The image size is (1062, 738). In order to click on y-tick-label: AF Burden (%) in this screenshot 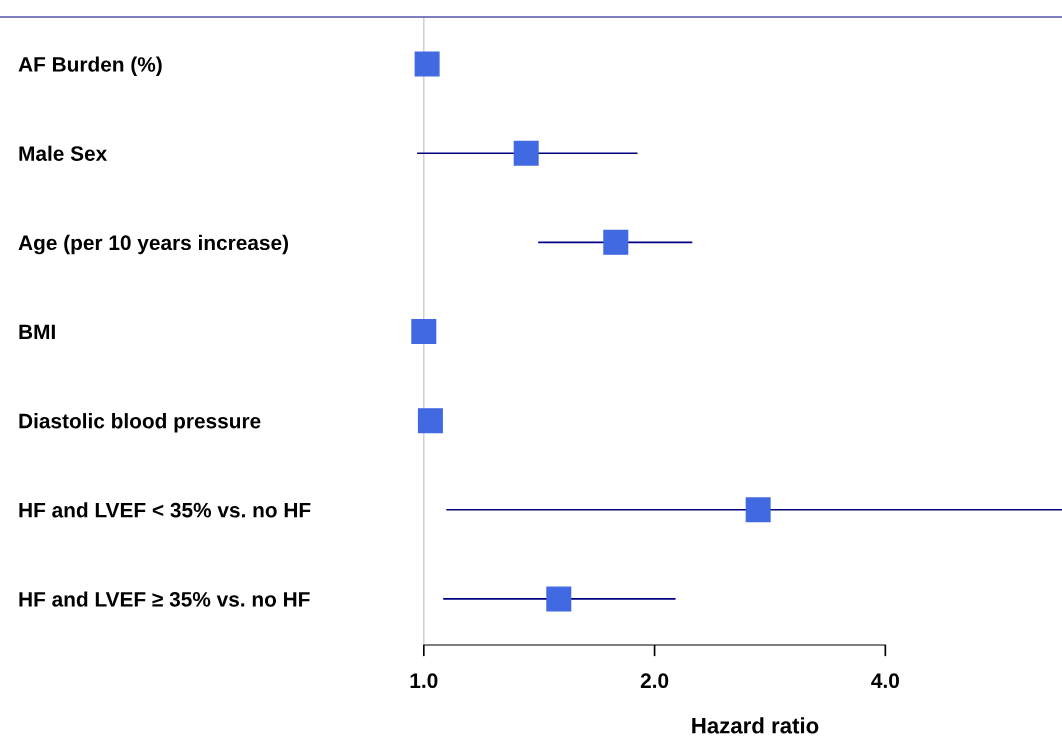, I will do `click(90, 66)`.